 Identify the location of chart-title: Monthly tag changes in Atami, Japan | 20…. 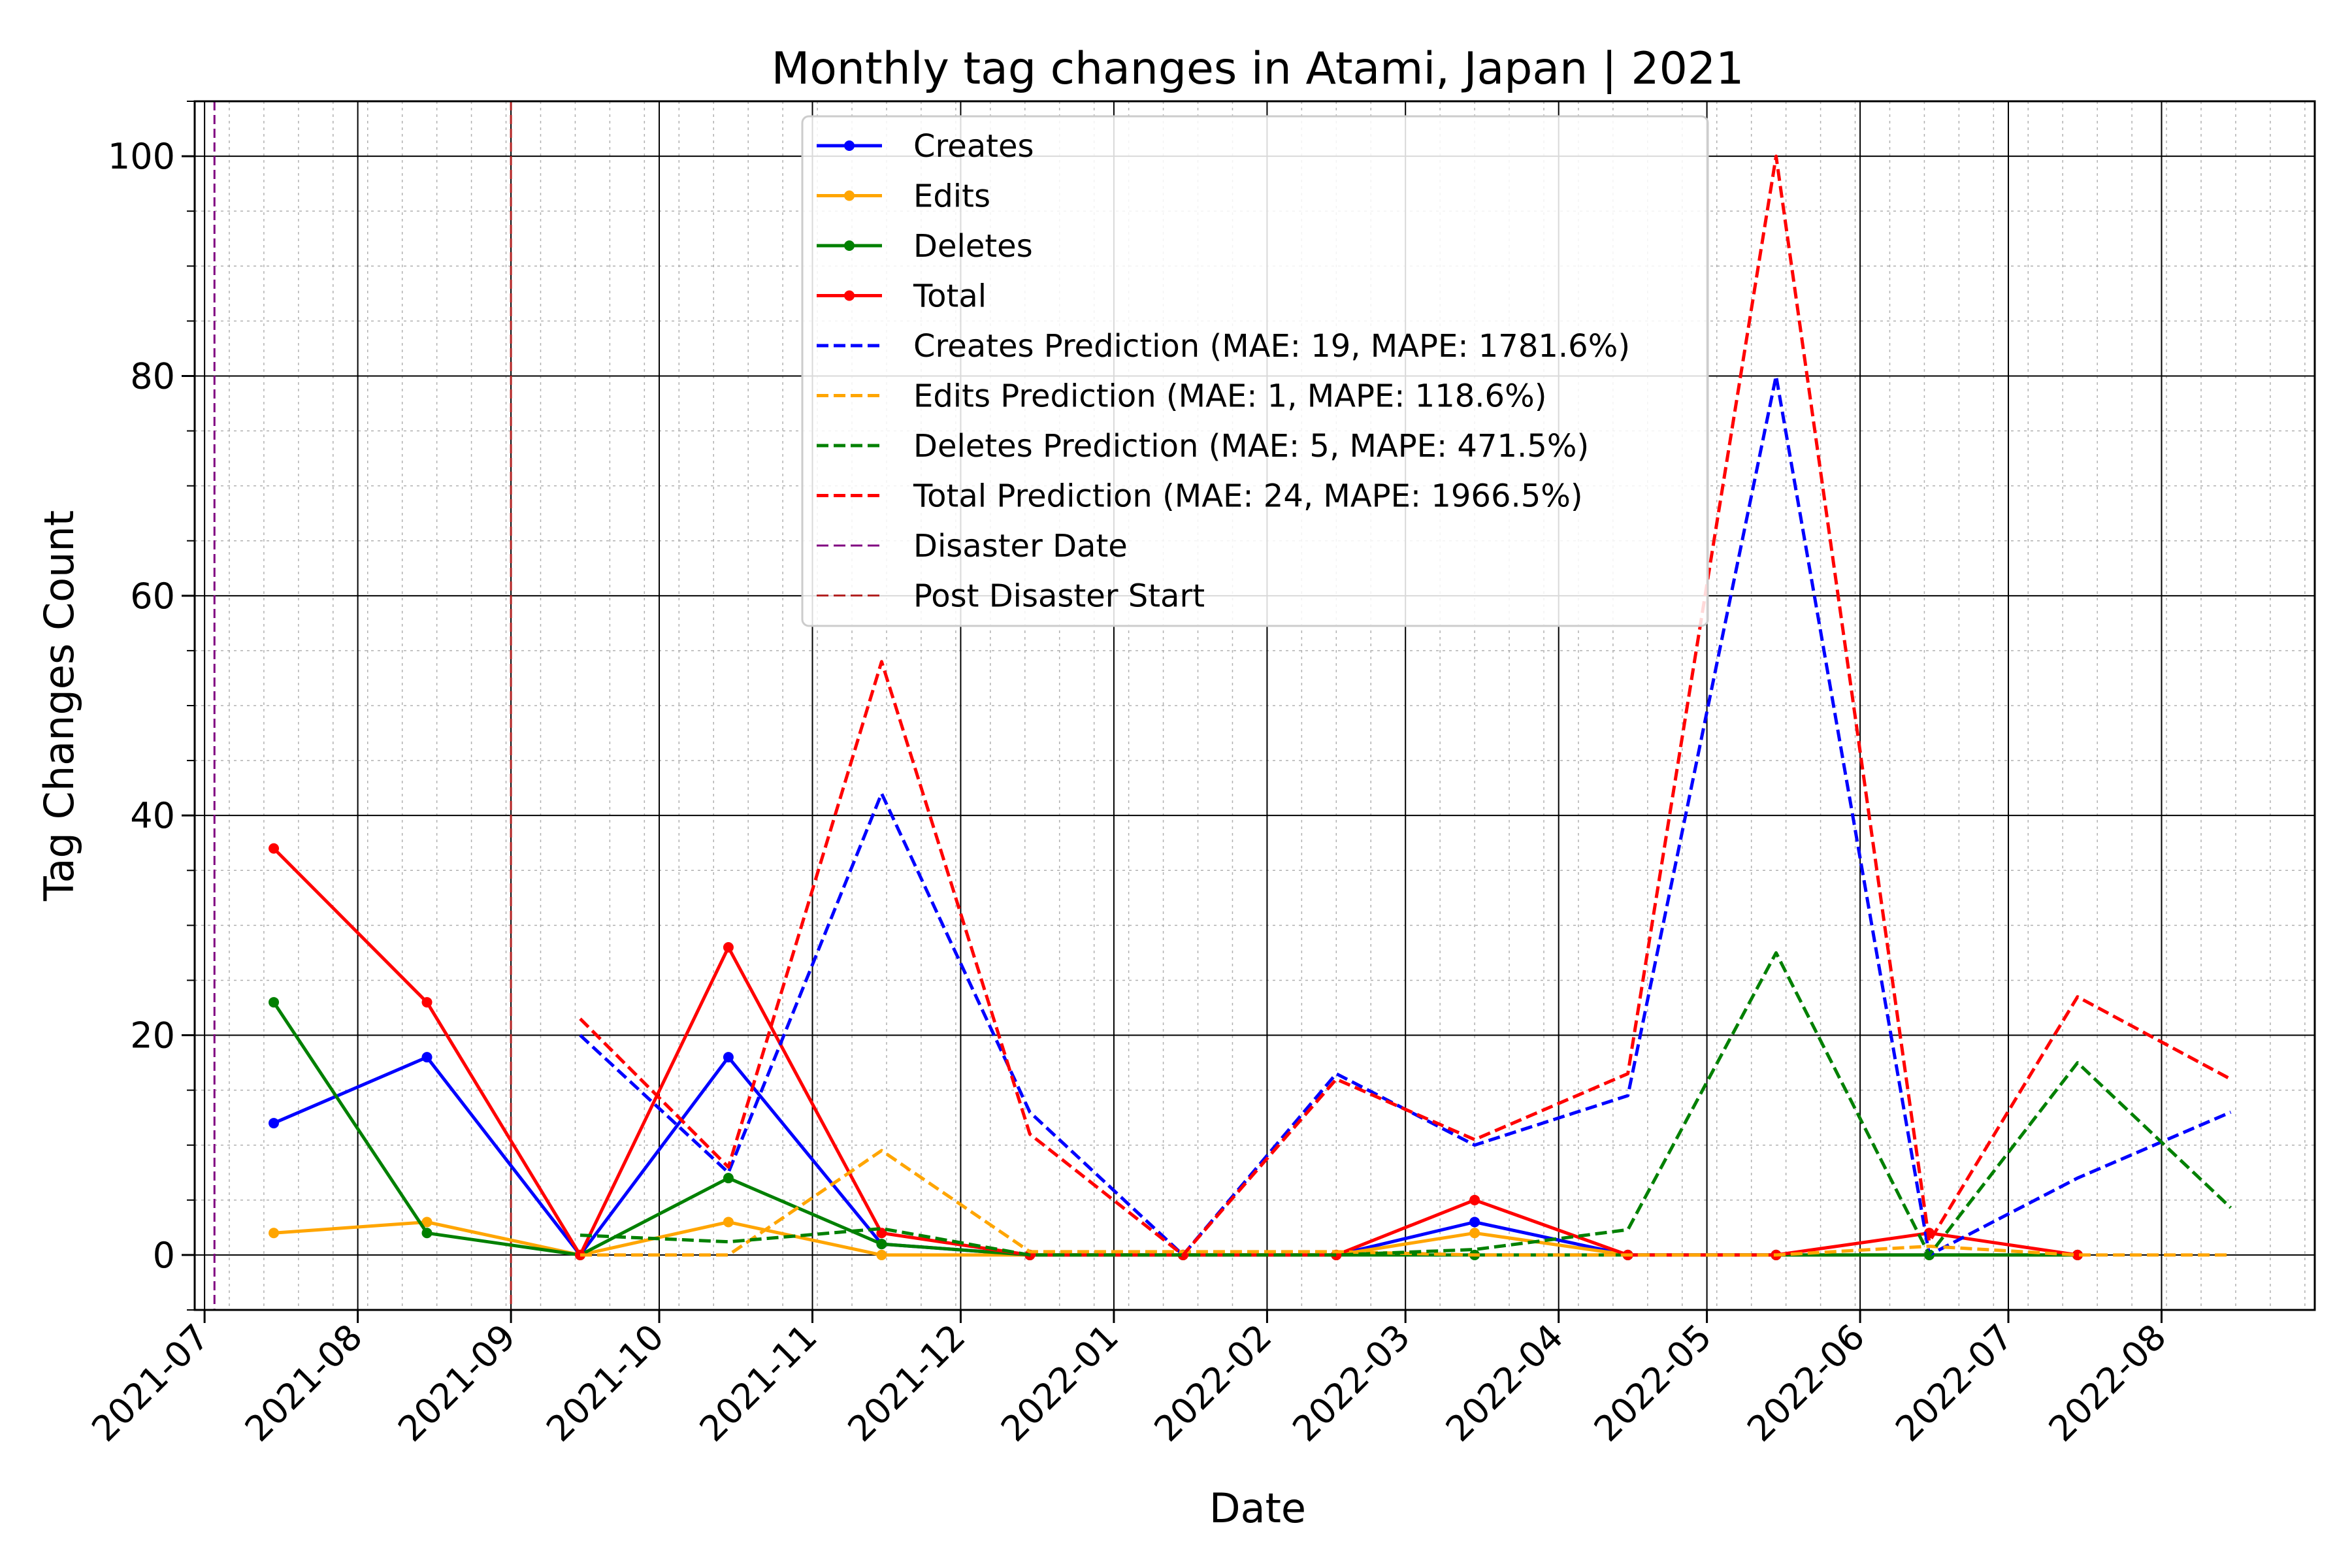
(1258, 69).